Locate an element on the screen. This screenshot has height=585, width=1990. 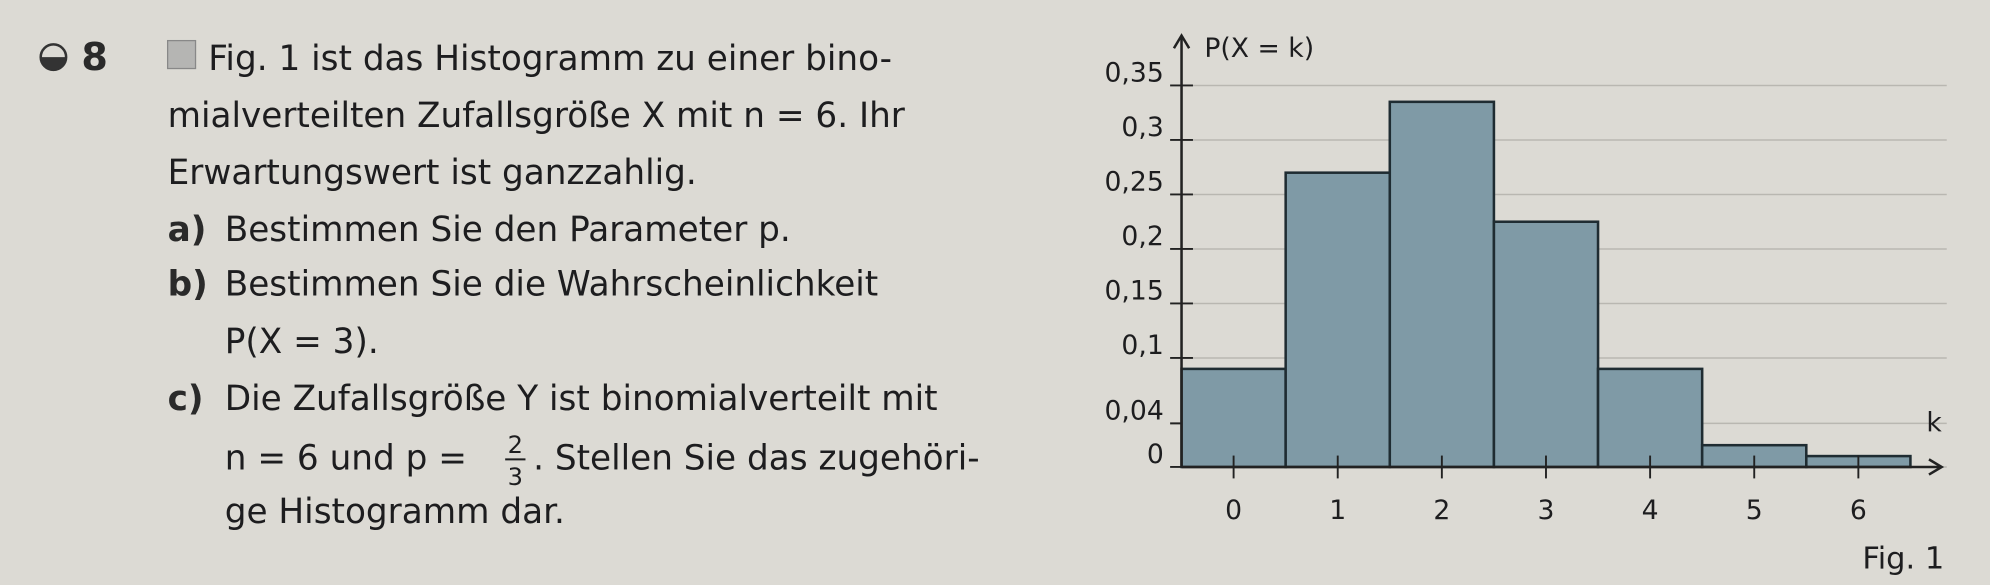
y-tick-label: 0,15 is located at coordinates (1133, 291).